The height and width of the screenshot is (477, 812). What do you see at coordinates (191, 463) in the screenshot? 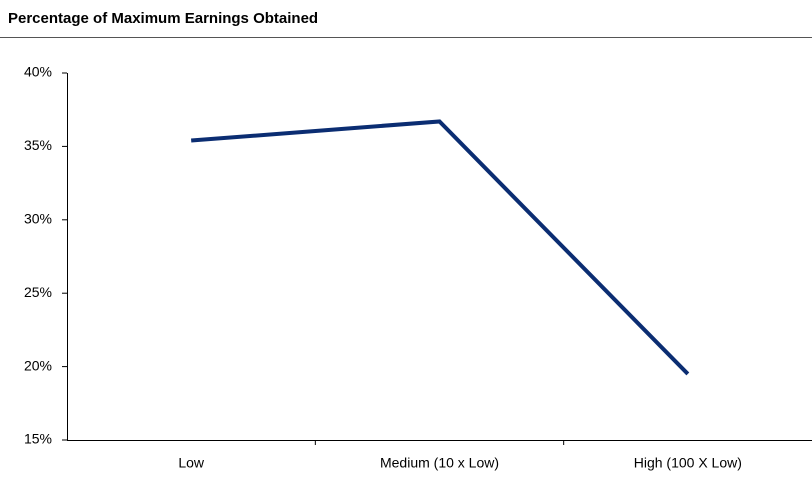
I see `x-tick-label: Low` at bounding box center [191, 463].